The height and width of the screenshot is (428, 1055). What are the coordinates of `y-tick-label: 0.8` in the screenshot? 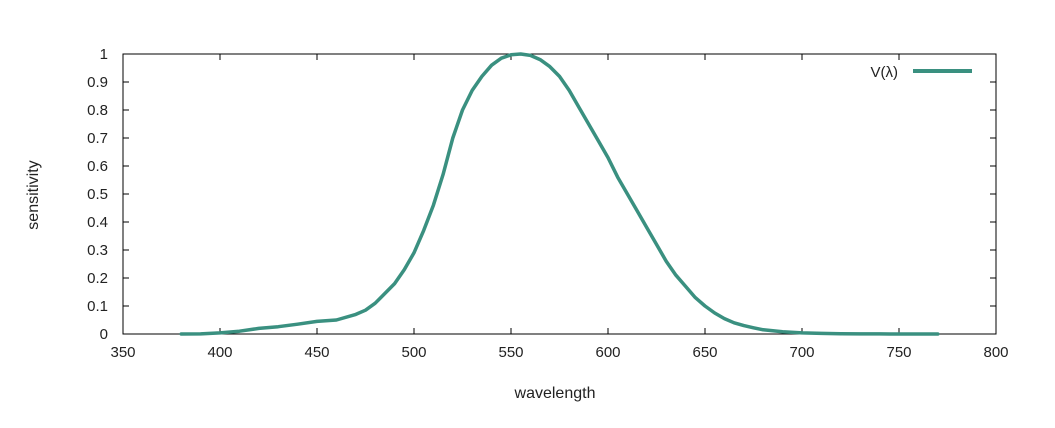 It's located at (97, 110).